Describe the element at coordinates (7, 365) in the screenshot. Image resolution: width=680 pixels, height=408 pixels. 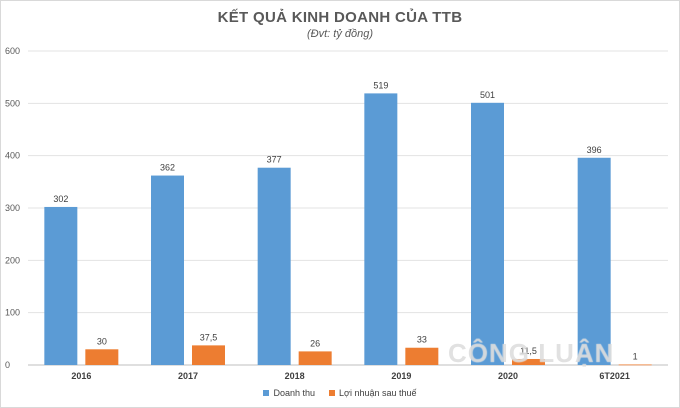
I see `y-tick-label: 0` at that location.